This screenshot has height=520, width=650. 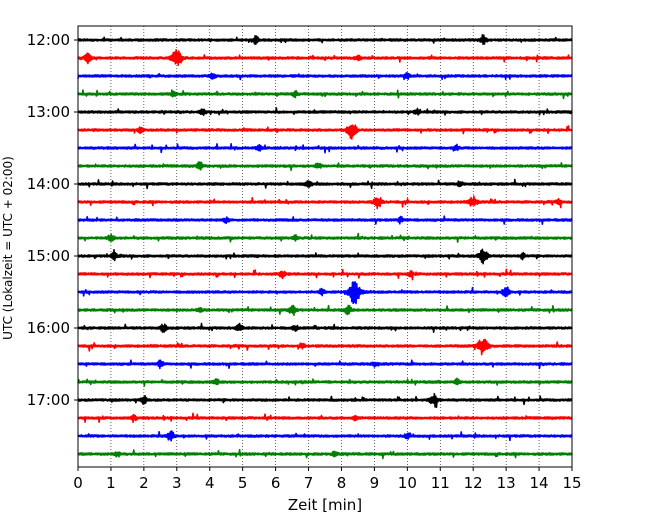 What do you see at coordinates (571, 483) in the screenshot?
I see `x-tick-label: 15` at bounding box center [571, 483].